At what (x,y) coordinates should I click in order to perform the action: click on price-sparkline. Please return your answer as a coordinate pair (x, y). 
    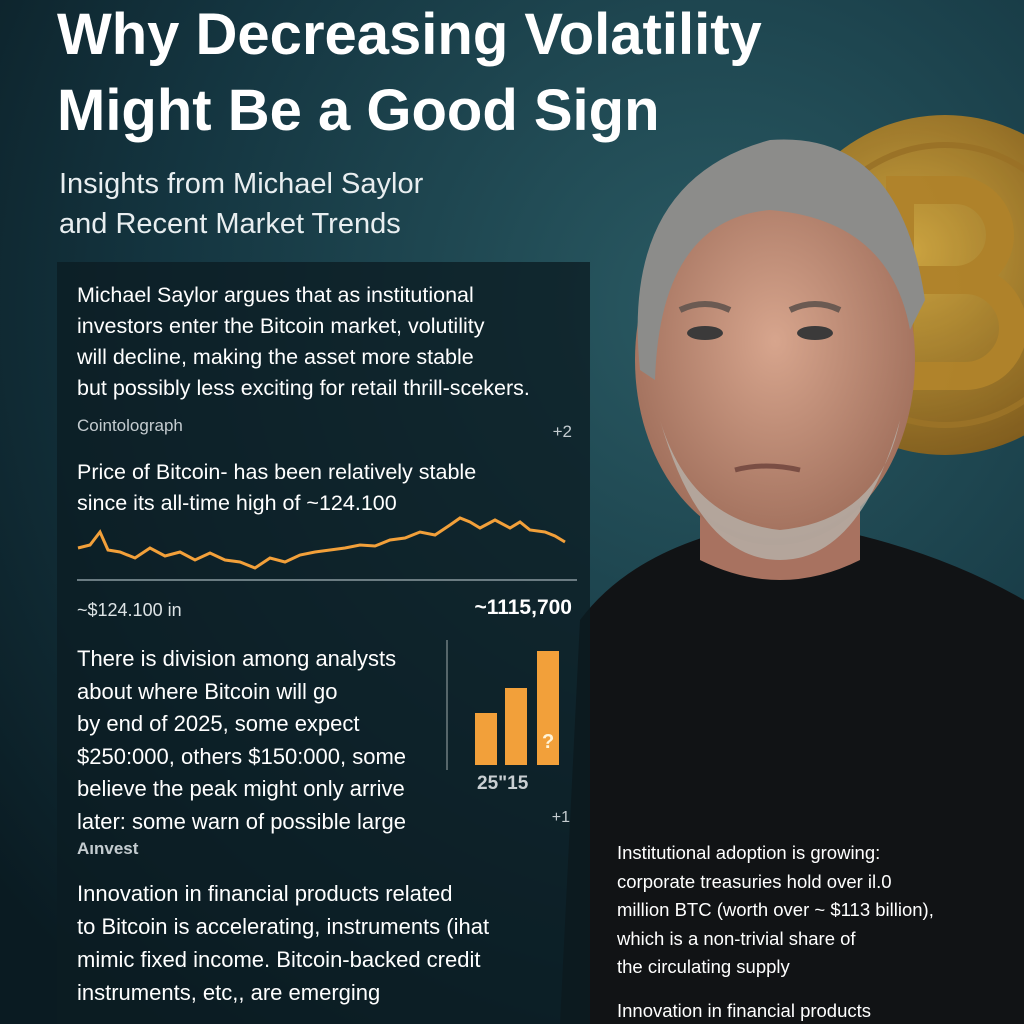
    Looking at the image, I should click on (321, 543).